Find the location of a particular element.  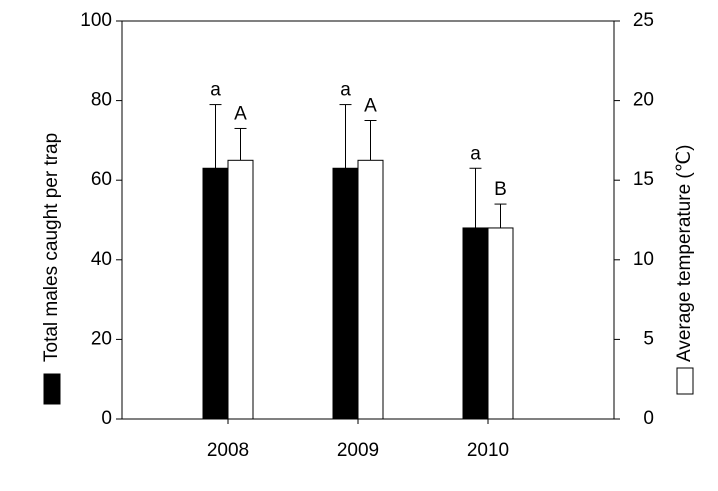

y2-axis-label: Average temperature (℃) is located at coordinates (684, 253).